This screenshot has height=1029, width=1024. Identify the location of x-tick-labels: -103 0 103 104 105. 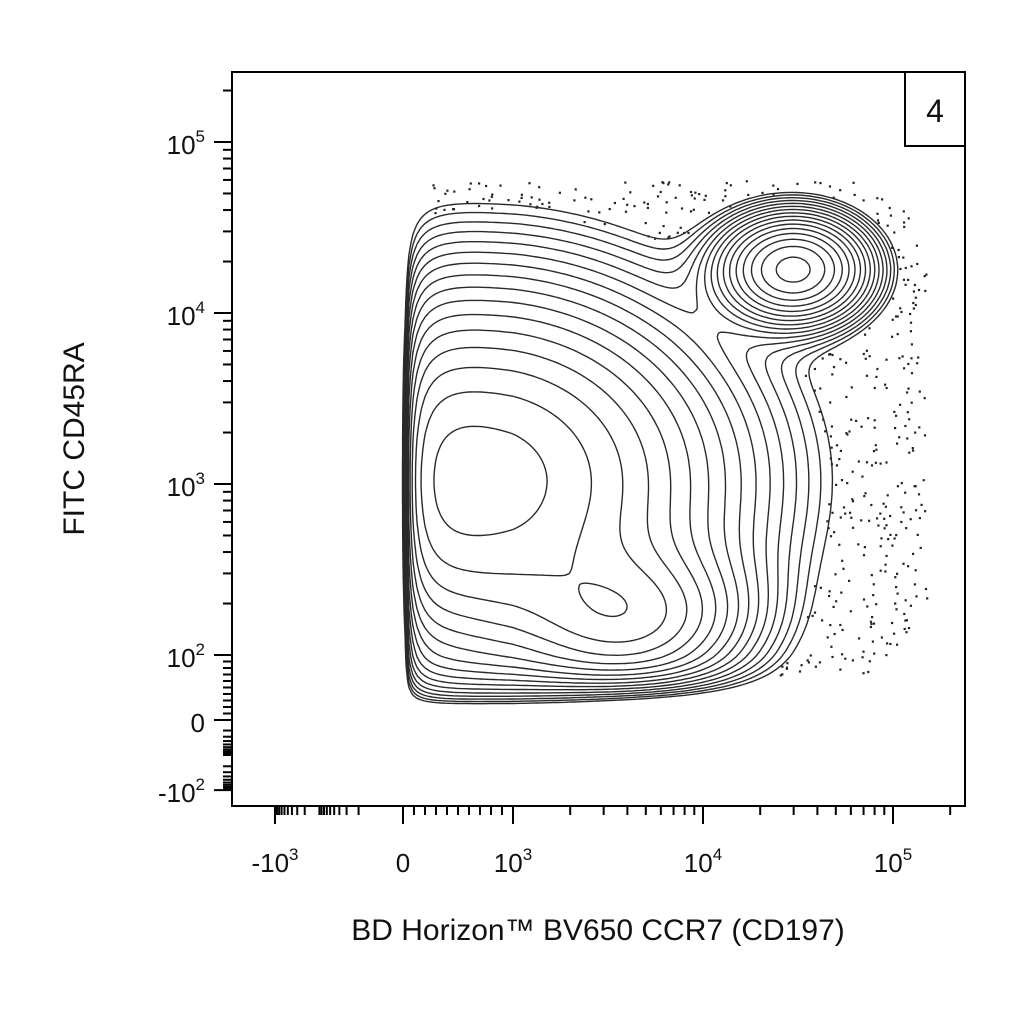
(581, 861).